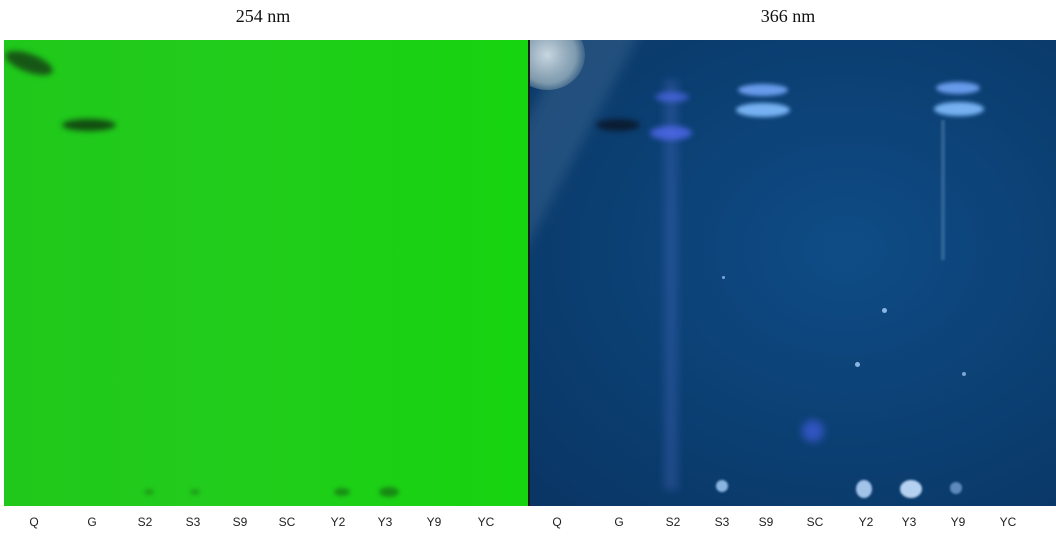 This screenshot has width=1056, height=546. I want to click on lane-label-254: S3, so click(193, 522).